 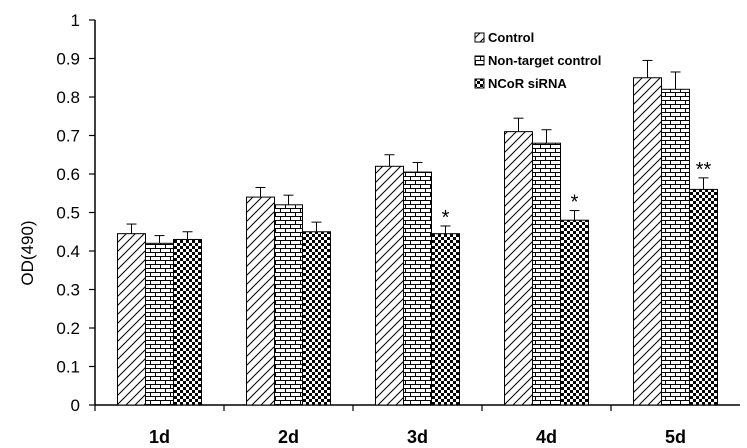 I want to click on y-tick-label: 0.1, so click(x=68, y=367).